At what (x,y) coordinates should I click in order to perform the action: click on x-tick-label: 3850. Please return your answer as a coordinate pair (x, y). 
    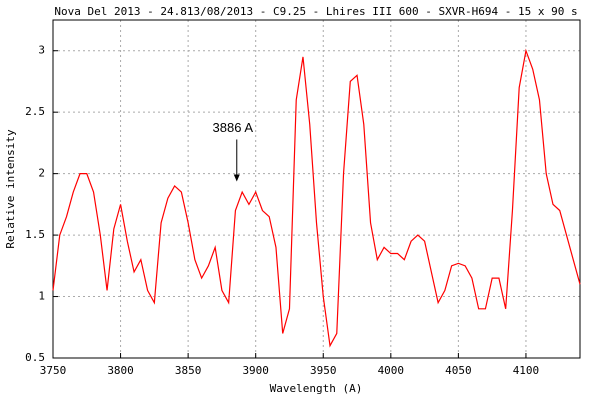
    Looking at the image, I should click on (188, 370).